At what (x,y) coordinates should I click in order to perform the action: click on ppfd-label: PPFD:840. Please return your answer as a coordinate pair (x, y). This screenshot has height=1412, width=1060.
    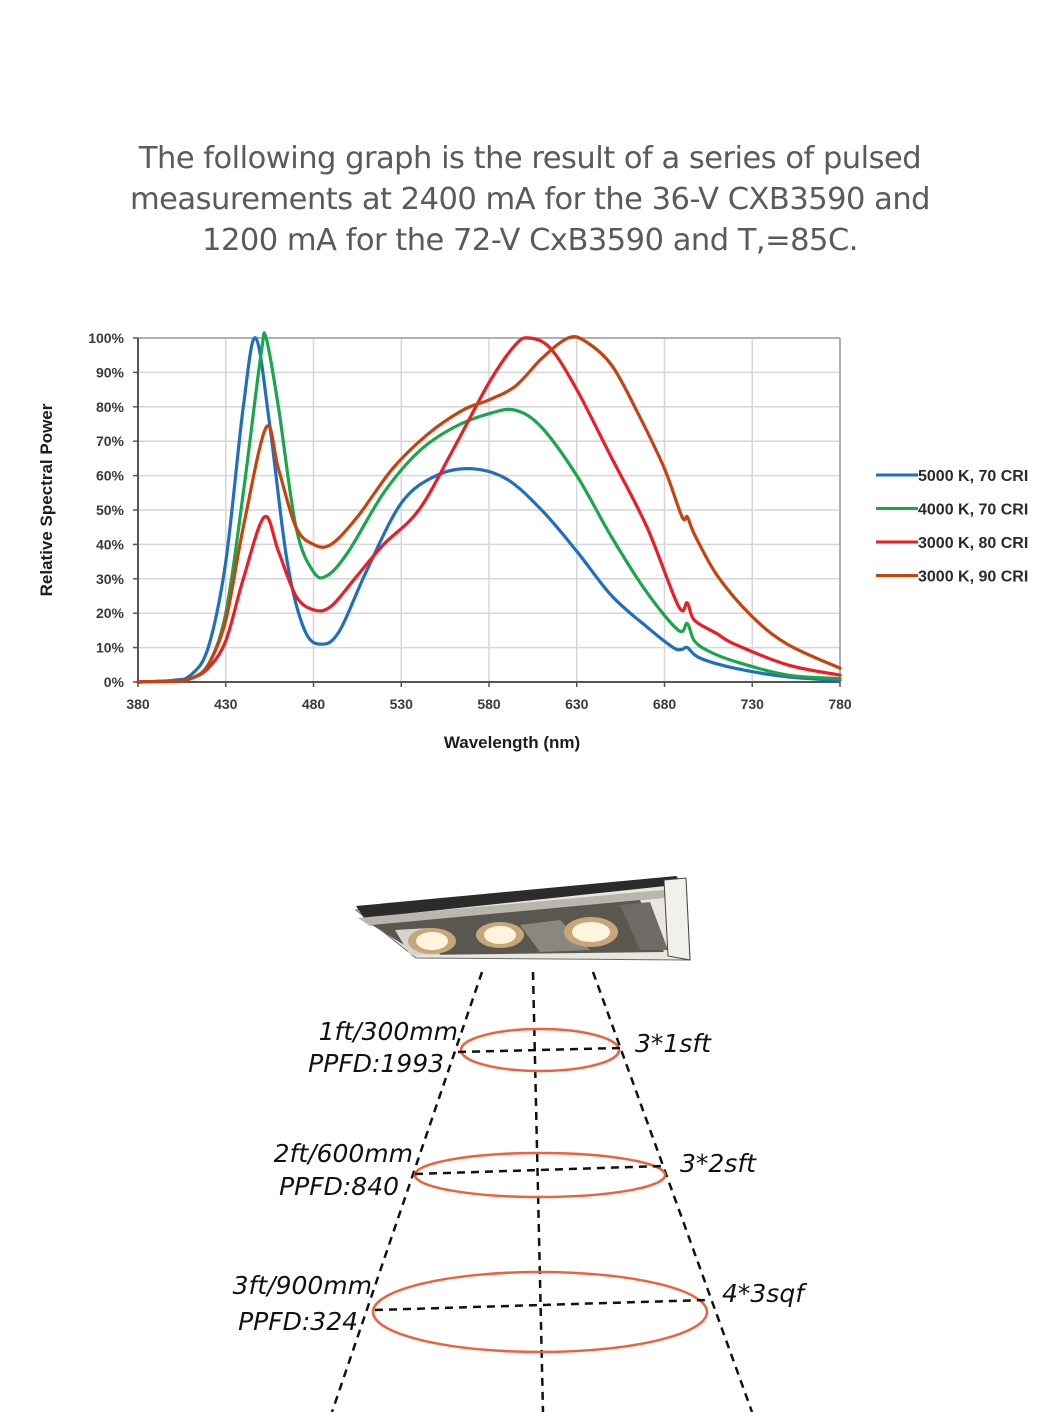
    Looking at the image, I should click on (339, 1186).